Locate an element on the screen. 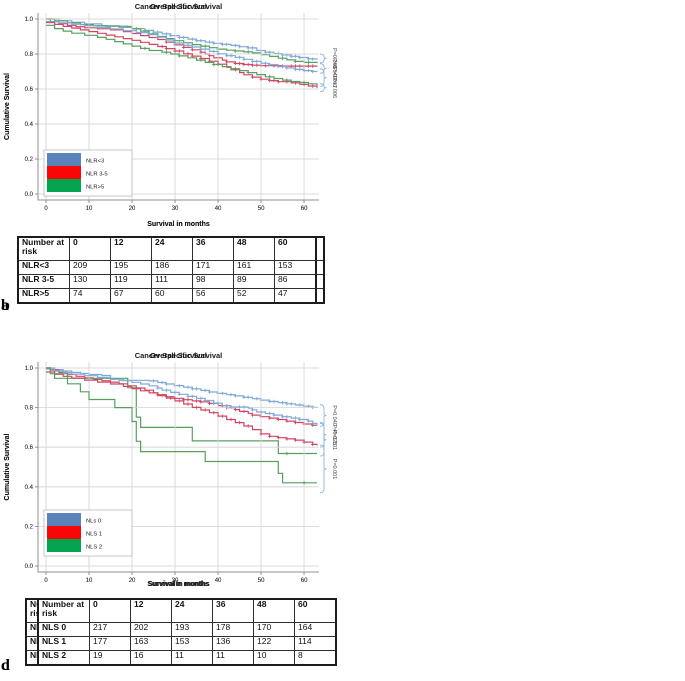 The image size is (685, 681). risk-table-row-label: NLR<3 is located at coordinates (43, 267).